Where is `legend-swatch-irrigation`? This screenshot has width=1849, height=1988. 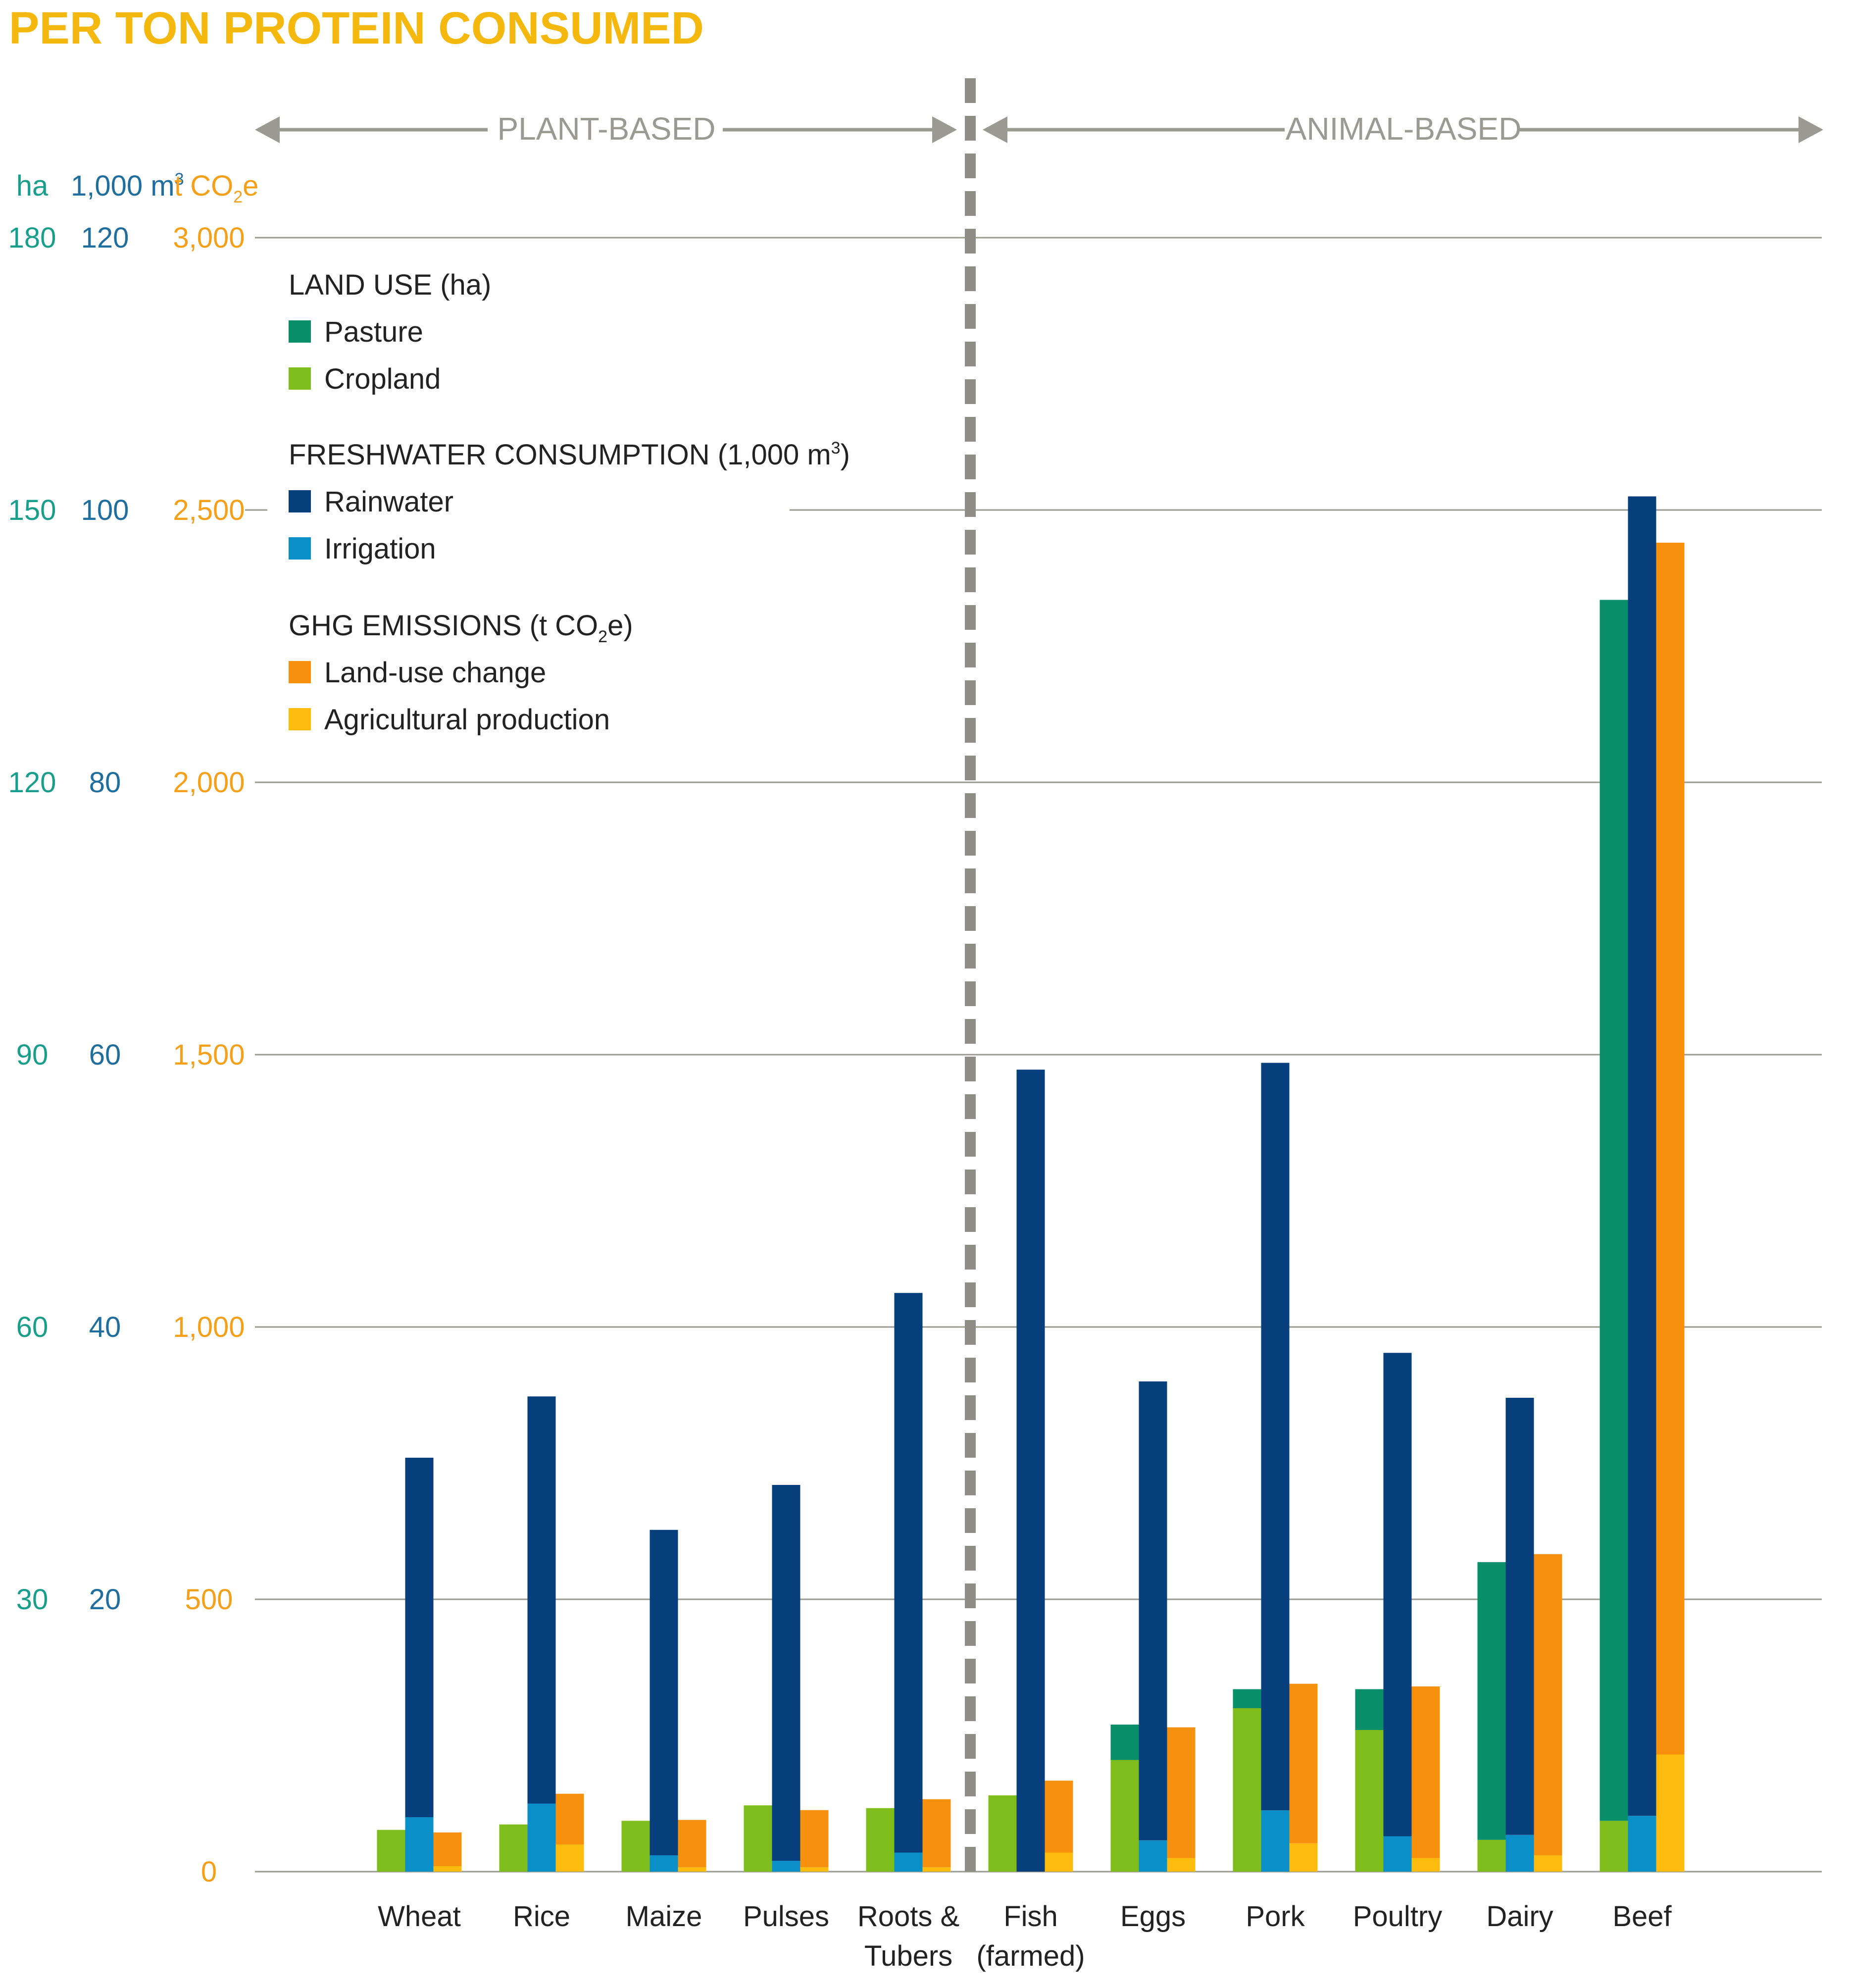 legend-swatch-irrigation is located at coordinates (300, 549).